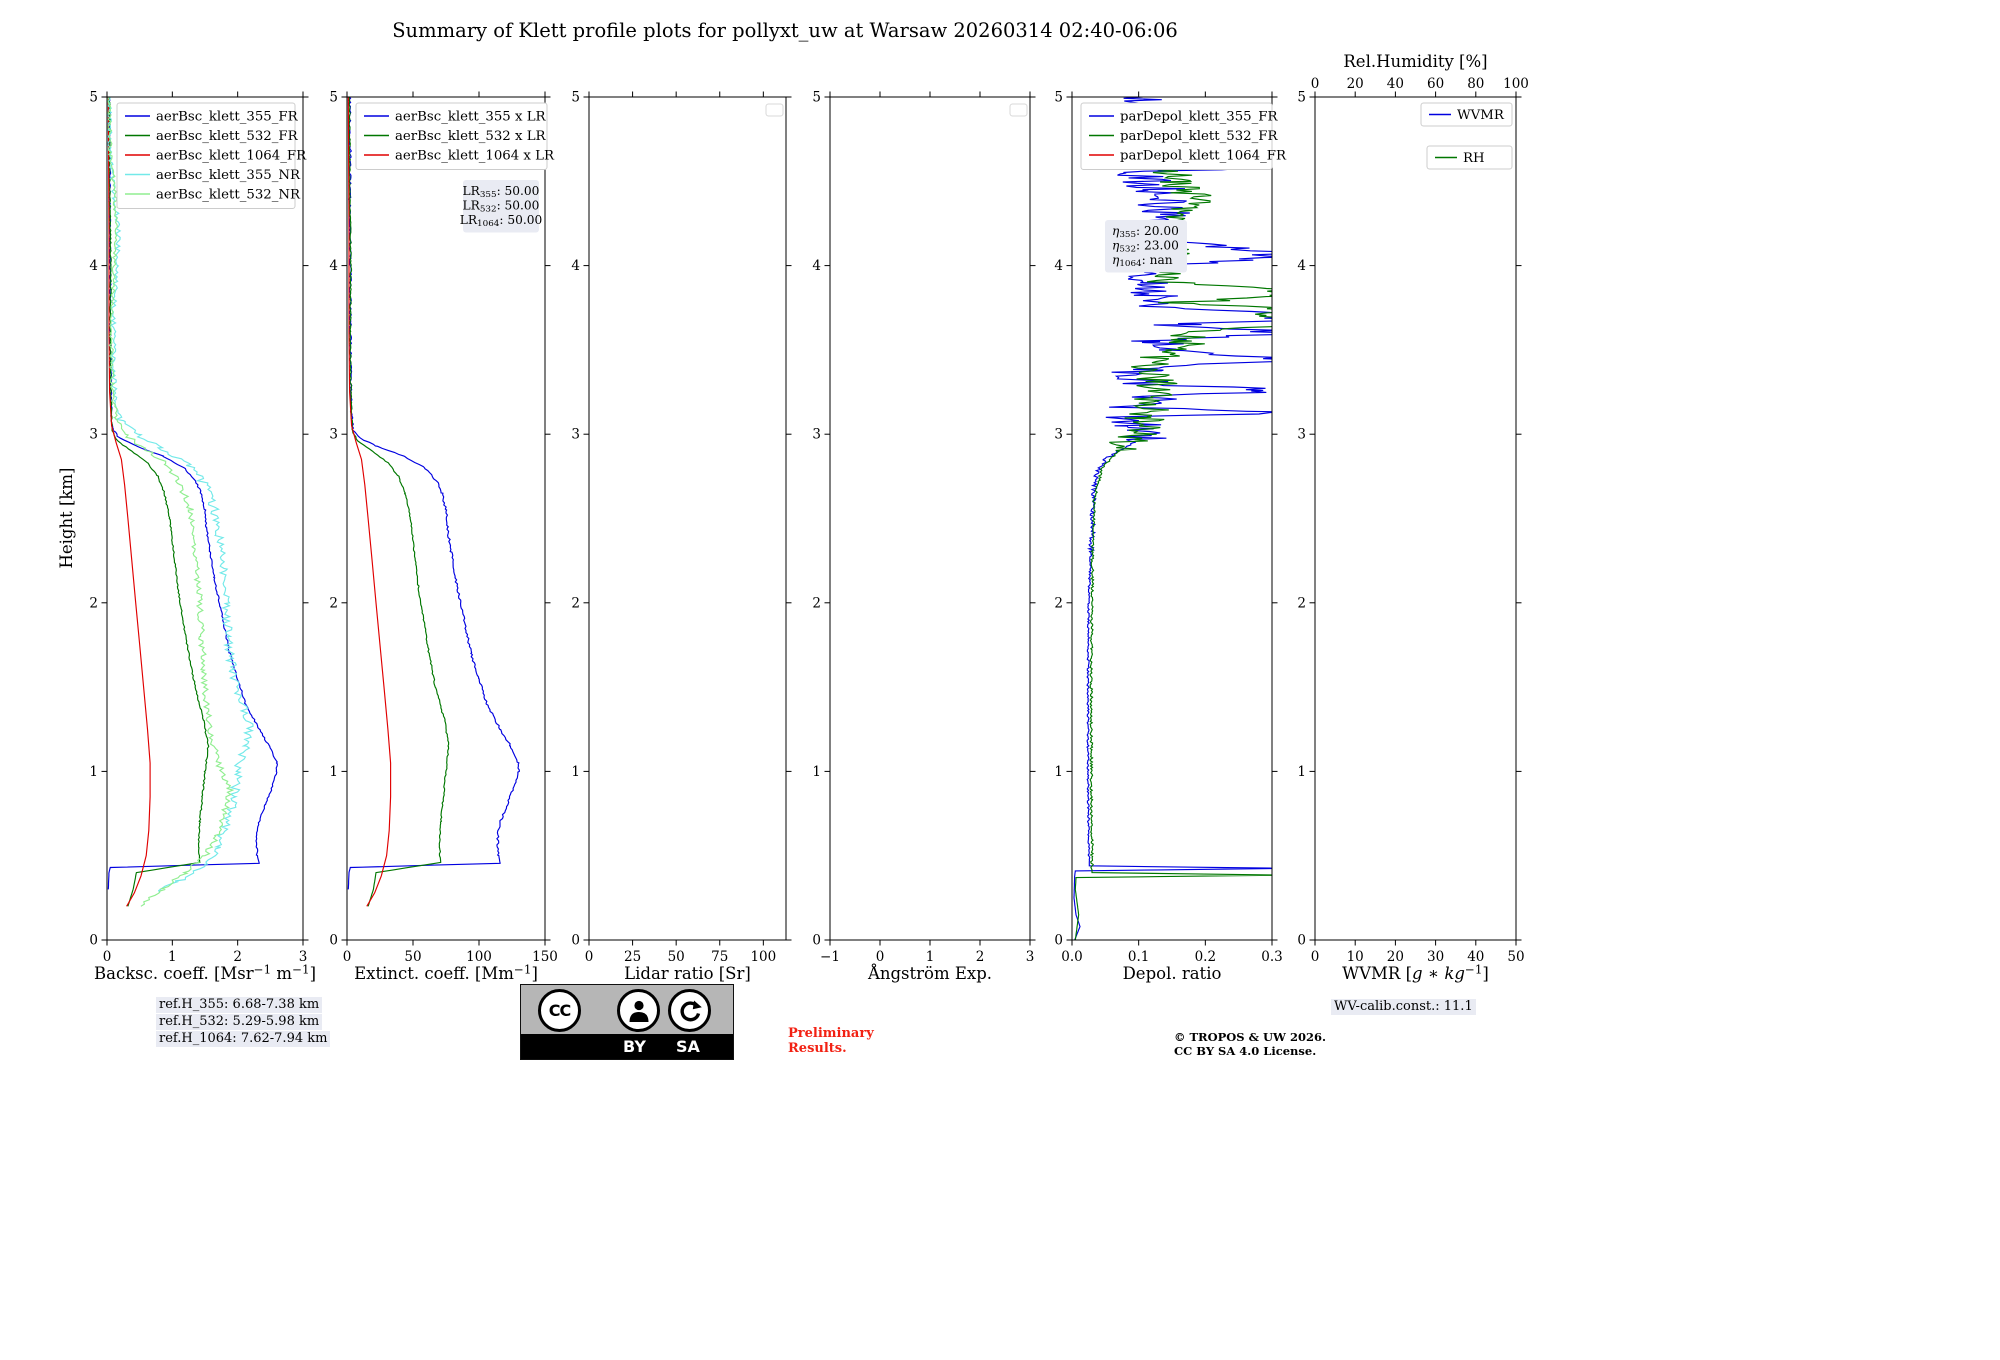 The height and width of the screenshot is (1360, 2000). I want to click on cc-badge-bar: BY SA, so click(627, 1046).